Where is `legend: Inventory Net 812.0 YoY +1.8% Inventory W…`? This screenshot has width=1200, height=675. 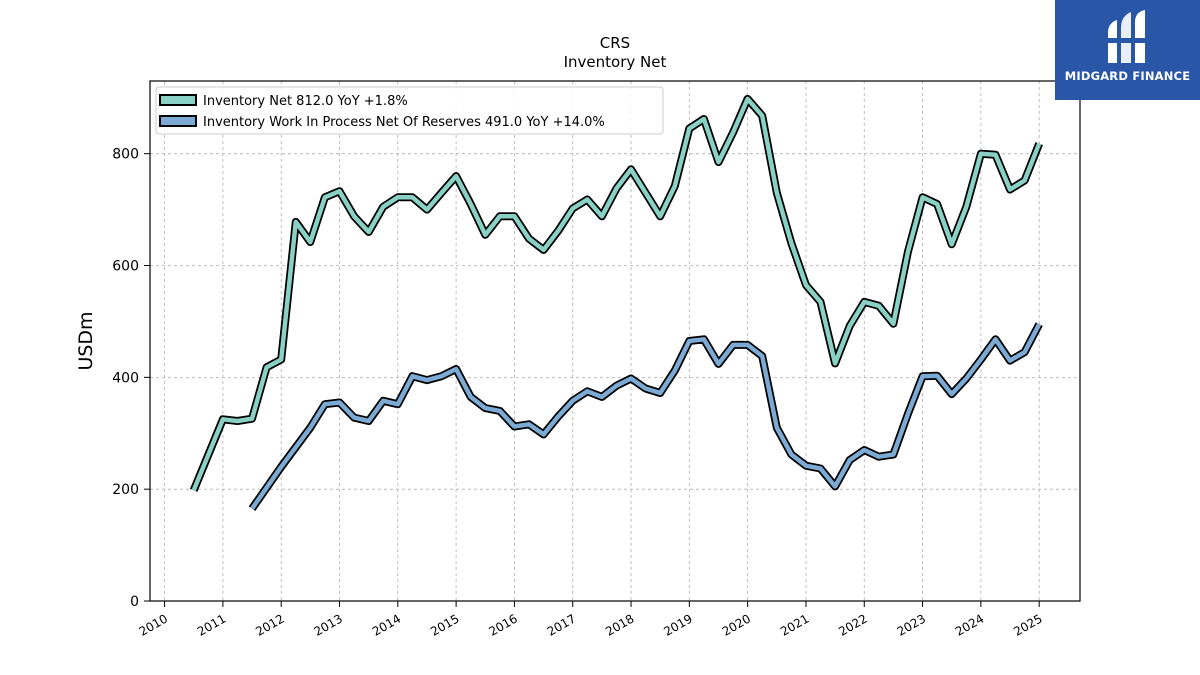 legend: Inventory Net 812.0 YoY +1.8% Inventory W… is located at coordinates (409, 110).